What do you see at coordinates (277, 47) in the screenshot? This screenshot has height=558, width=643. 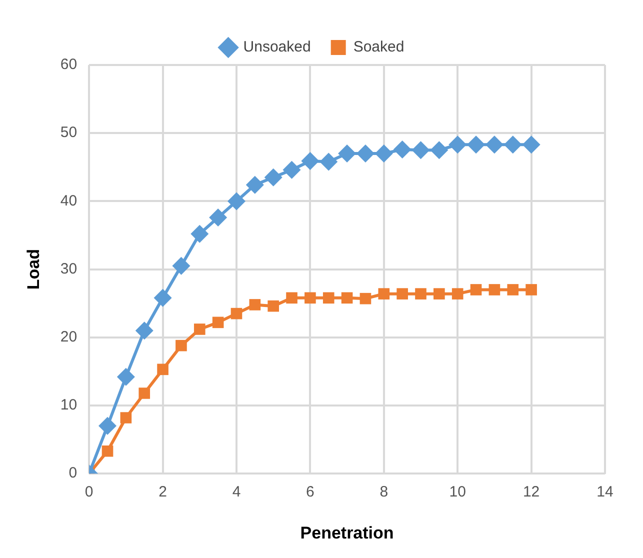 I see `legend-label: Unsoaked` at bounding box center [277, 47].